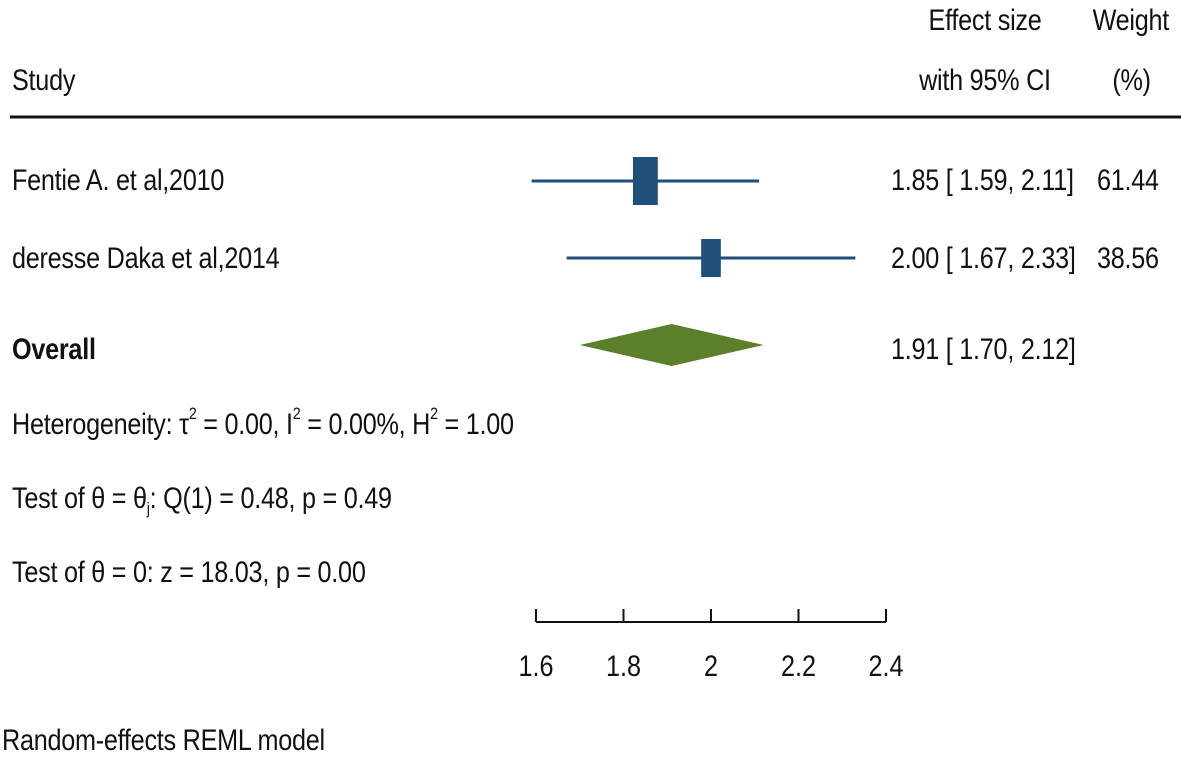 This screenshot has height=757, width=1181. What do you see at coordinates (1128, 258) in the screenshot?
I see `study-weight-text: 38.56` at bounding box center [1128, 258].